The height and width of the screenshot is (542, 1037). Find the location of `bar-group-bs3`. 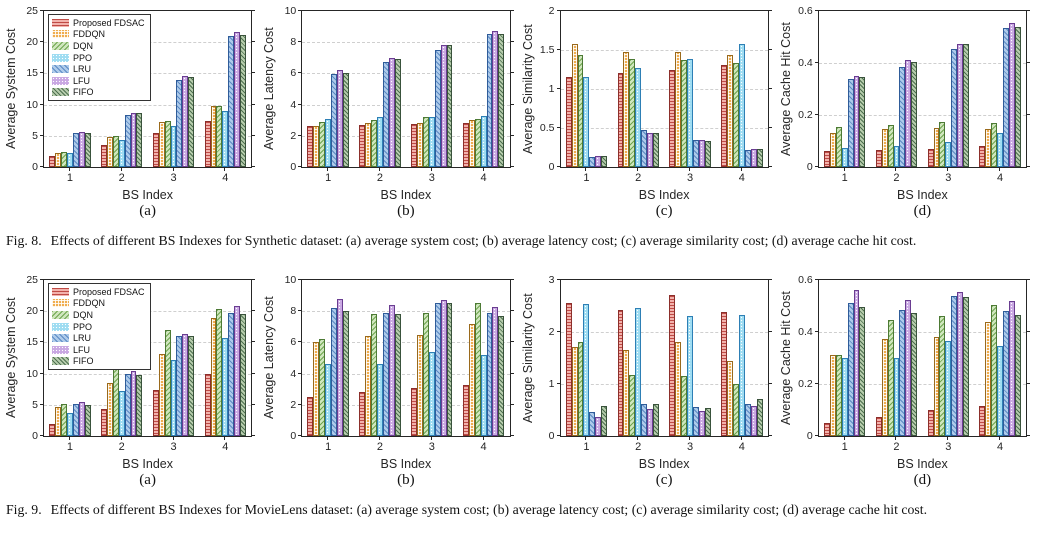

bar-group-bs3 is located at coordinates (432, 89).